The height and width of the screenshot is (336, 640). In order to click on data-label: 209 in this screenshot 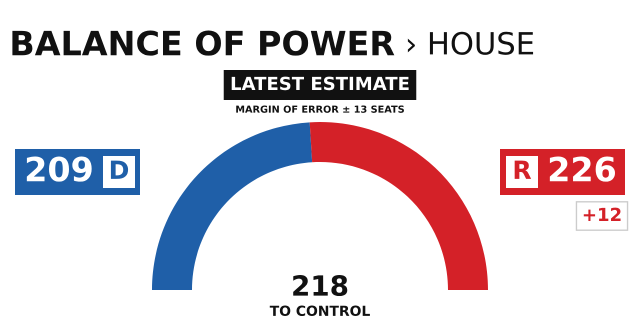, I will do `click(59, 169)`.